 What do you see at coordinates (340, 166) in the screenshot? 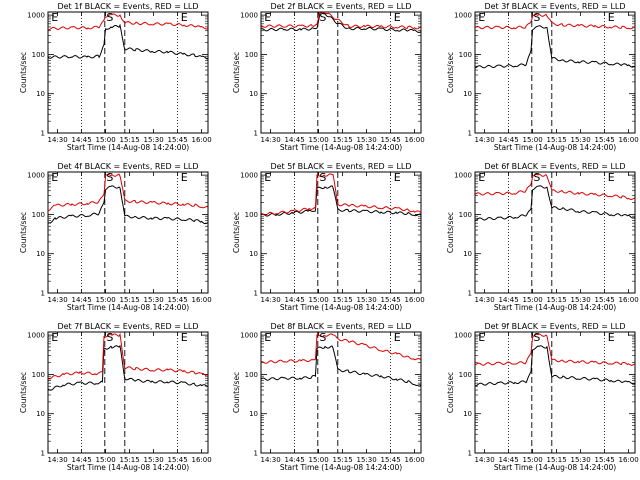
I see `panel-title: Det 5f BLACK = Events, RED = LLD` at bounding box center [340, 166].